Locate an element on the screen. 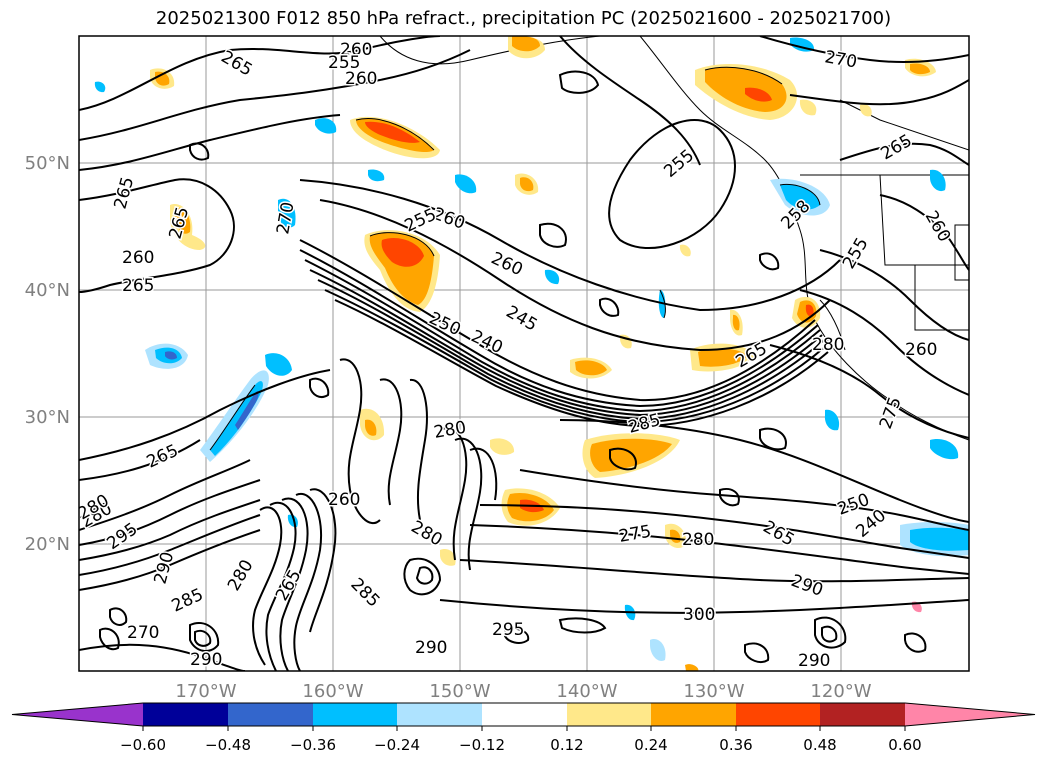  colorbar-tick-label: −0.60 is located at coordinates (143, 745).